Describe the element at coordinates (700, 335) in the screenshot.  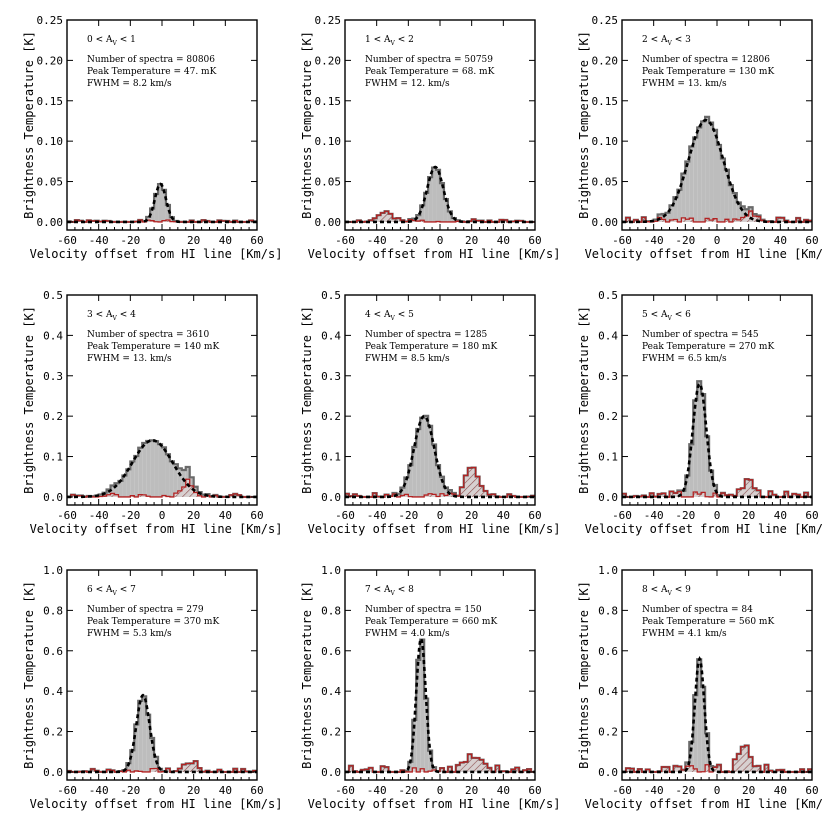
I see `n-spectra-label: Number of spectra = 545` at that location.